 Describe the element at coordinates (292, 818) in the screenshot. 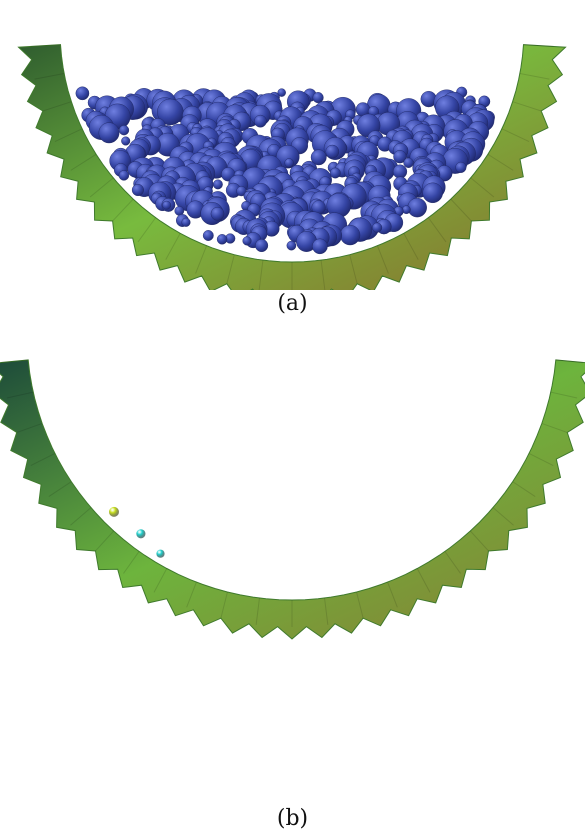

I see `panel-b-label: (b)` at that location.